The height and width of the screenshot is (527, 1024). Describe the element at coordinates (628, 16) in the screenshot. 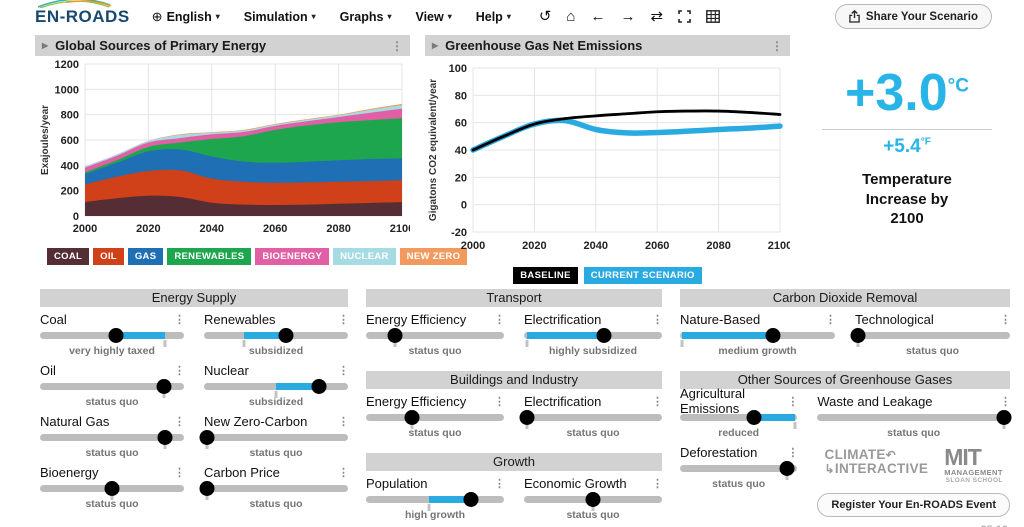

I see `forward-icon: →` at that location.